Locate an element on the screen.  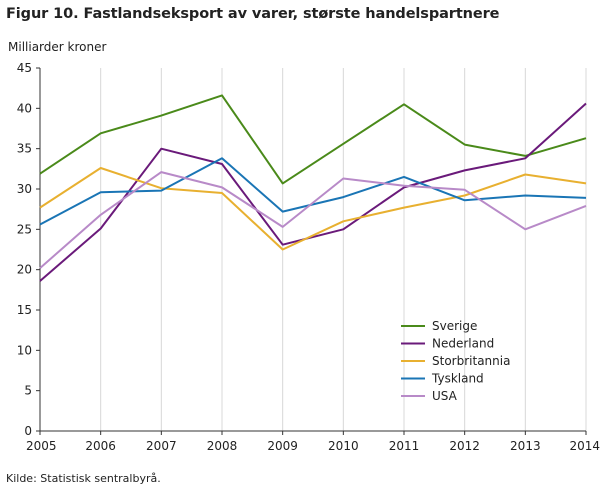
x-tick-label-2012: 2012 is located at coordinates (464, 446).